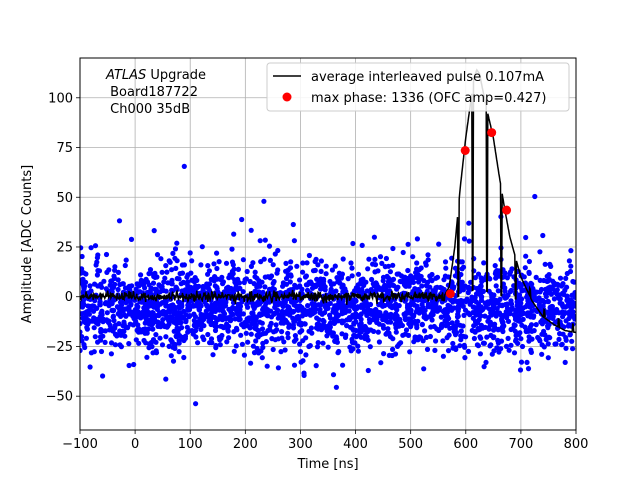  Describe the element at coordinates (176, 75) in the screenshot. I see `annotation-upgrade: Upgrade` at that location.